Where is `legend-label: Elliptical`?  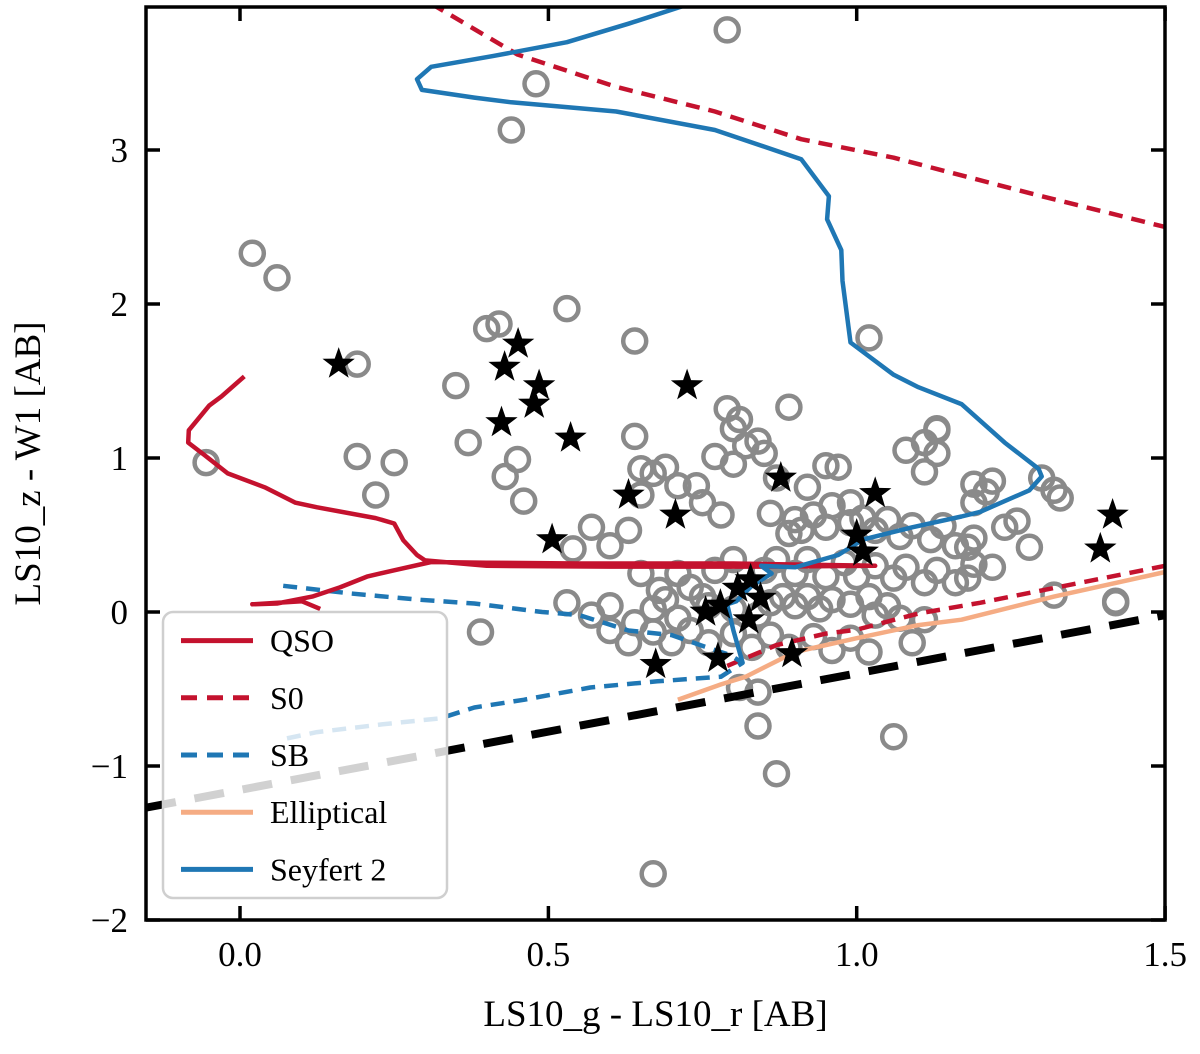 legend-label: Elliptical is located at coordinates (328, 812).